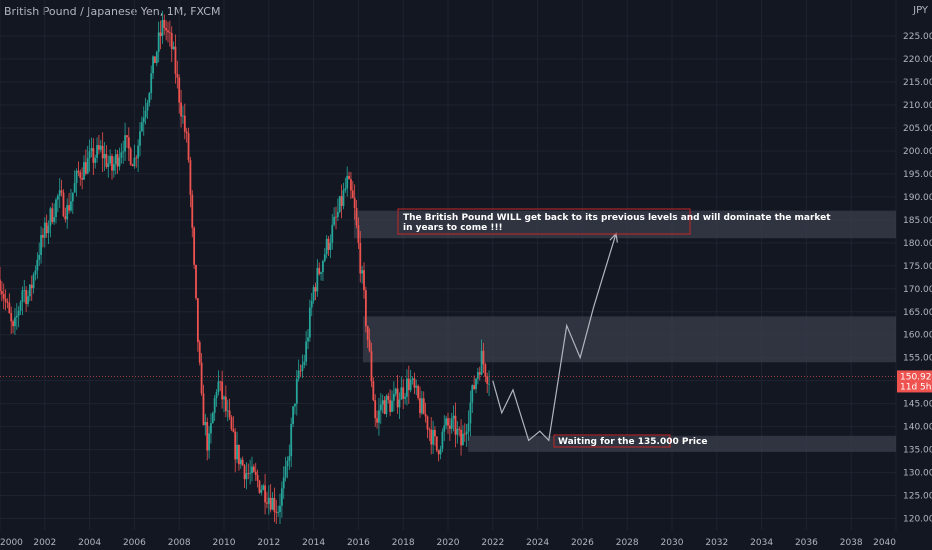 Image resolution: width=932 pixels, height=550 pixels. Describe the element at coordinates (268, 543) in the screenshot. I see `x-tick-label: 2012` at that location.